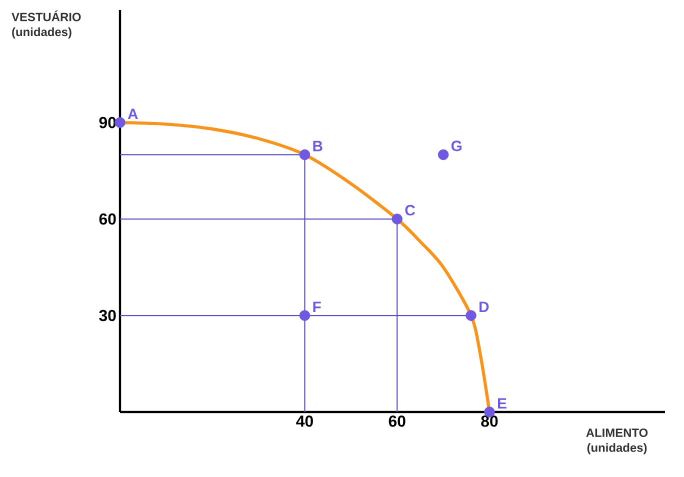  Describe the element at coordinates (107, 122) in the screenshot. I see `y-tick-label: 90` at that location.